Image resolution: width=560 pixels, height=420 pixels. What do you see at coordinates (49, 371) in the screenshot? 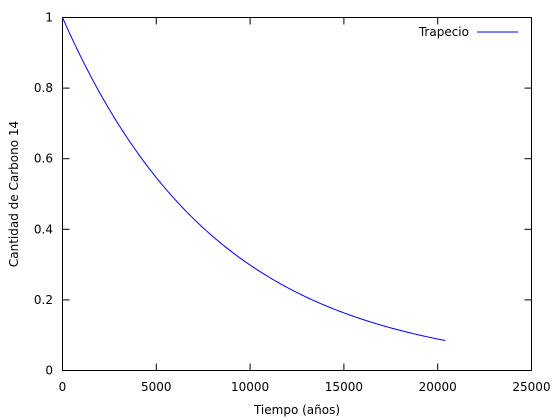
I see `y-tick-label: 0` at bounding box center [49, 371].